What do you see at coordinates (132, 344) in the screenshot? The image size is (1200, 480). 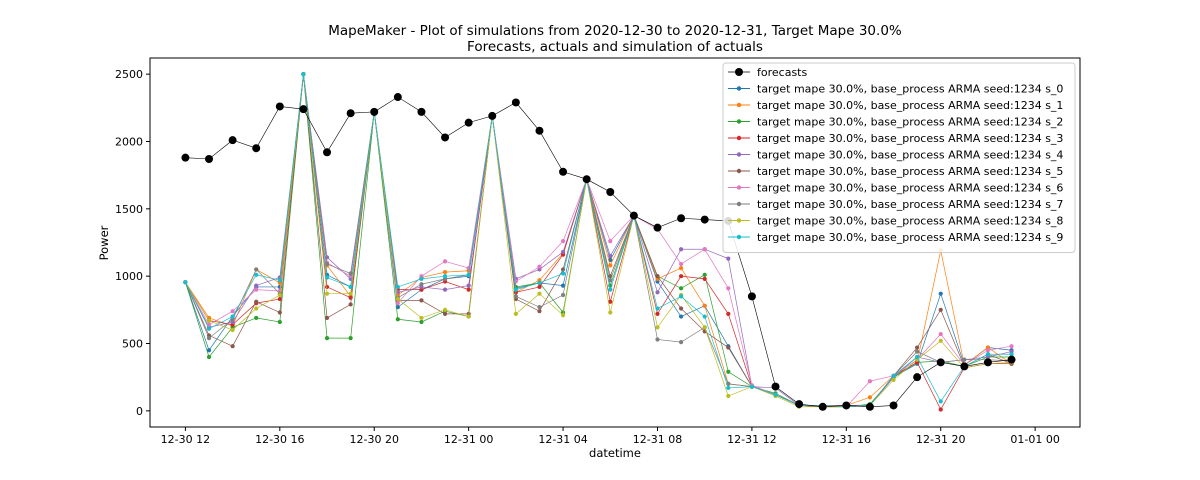 I see `y-tick-label: 500` at bounding box center [132, 344].